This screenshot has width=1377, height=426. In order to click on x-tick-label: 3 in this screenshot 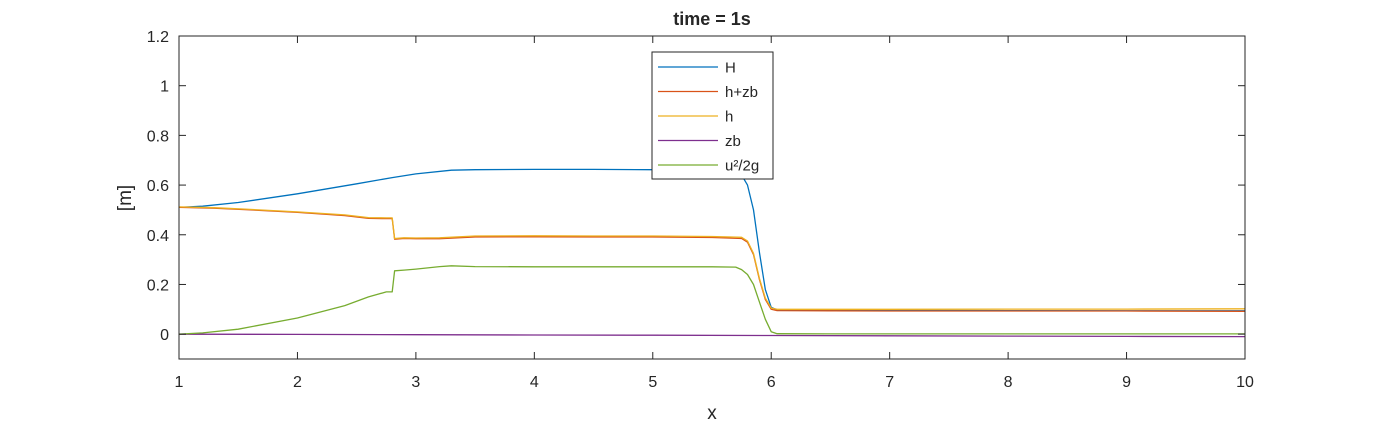, I will do `click(415, 382)`.